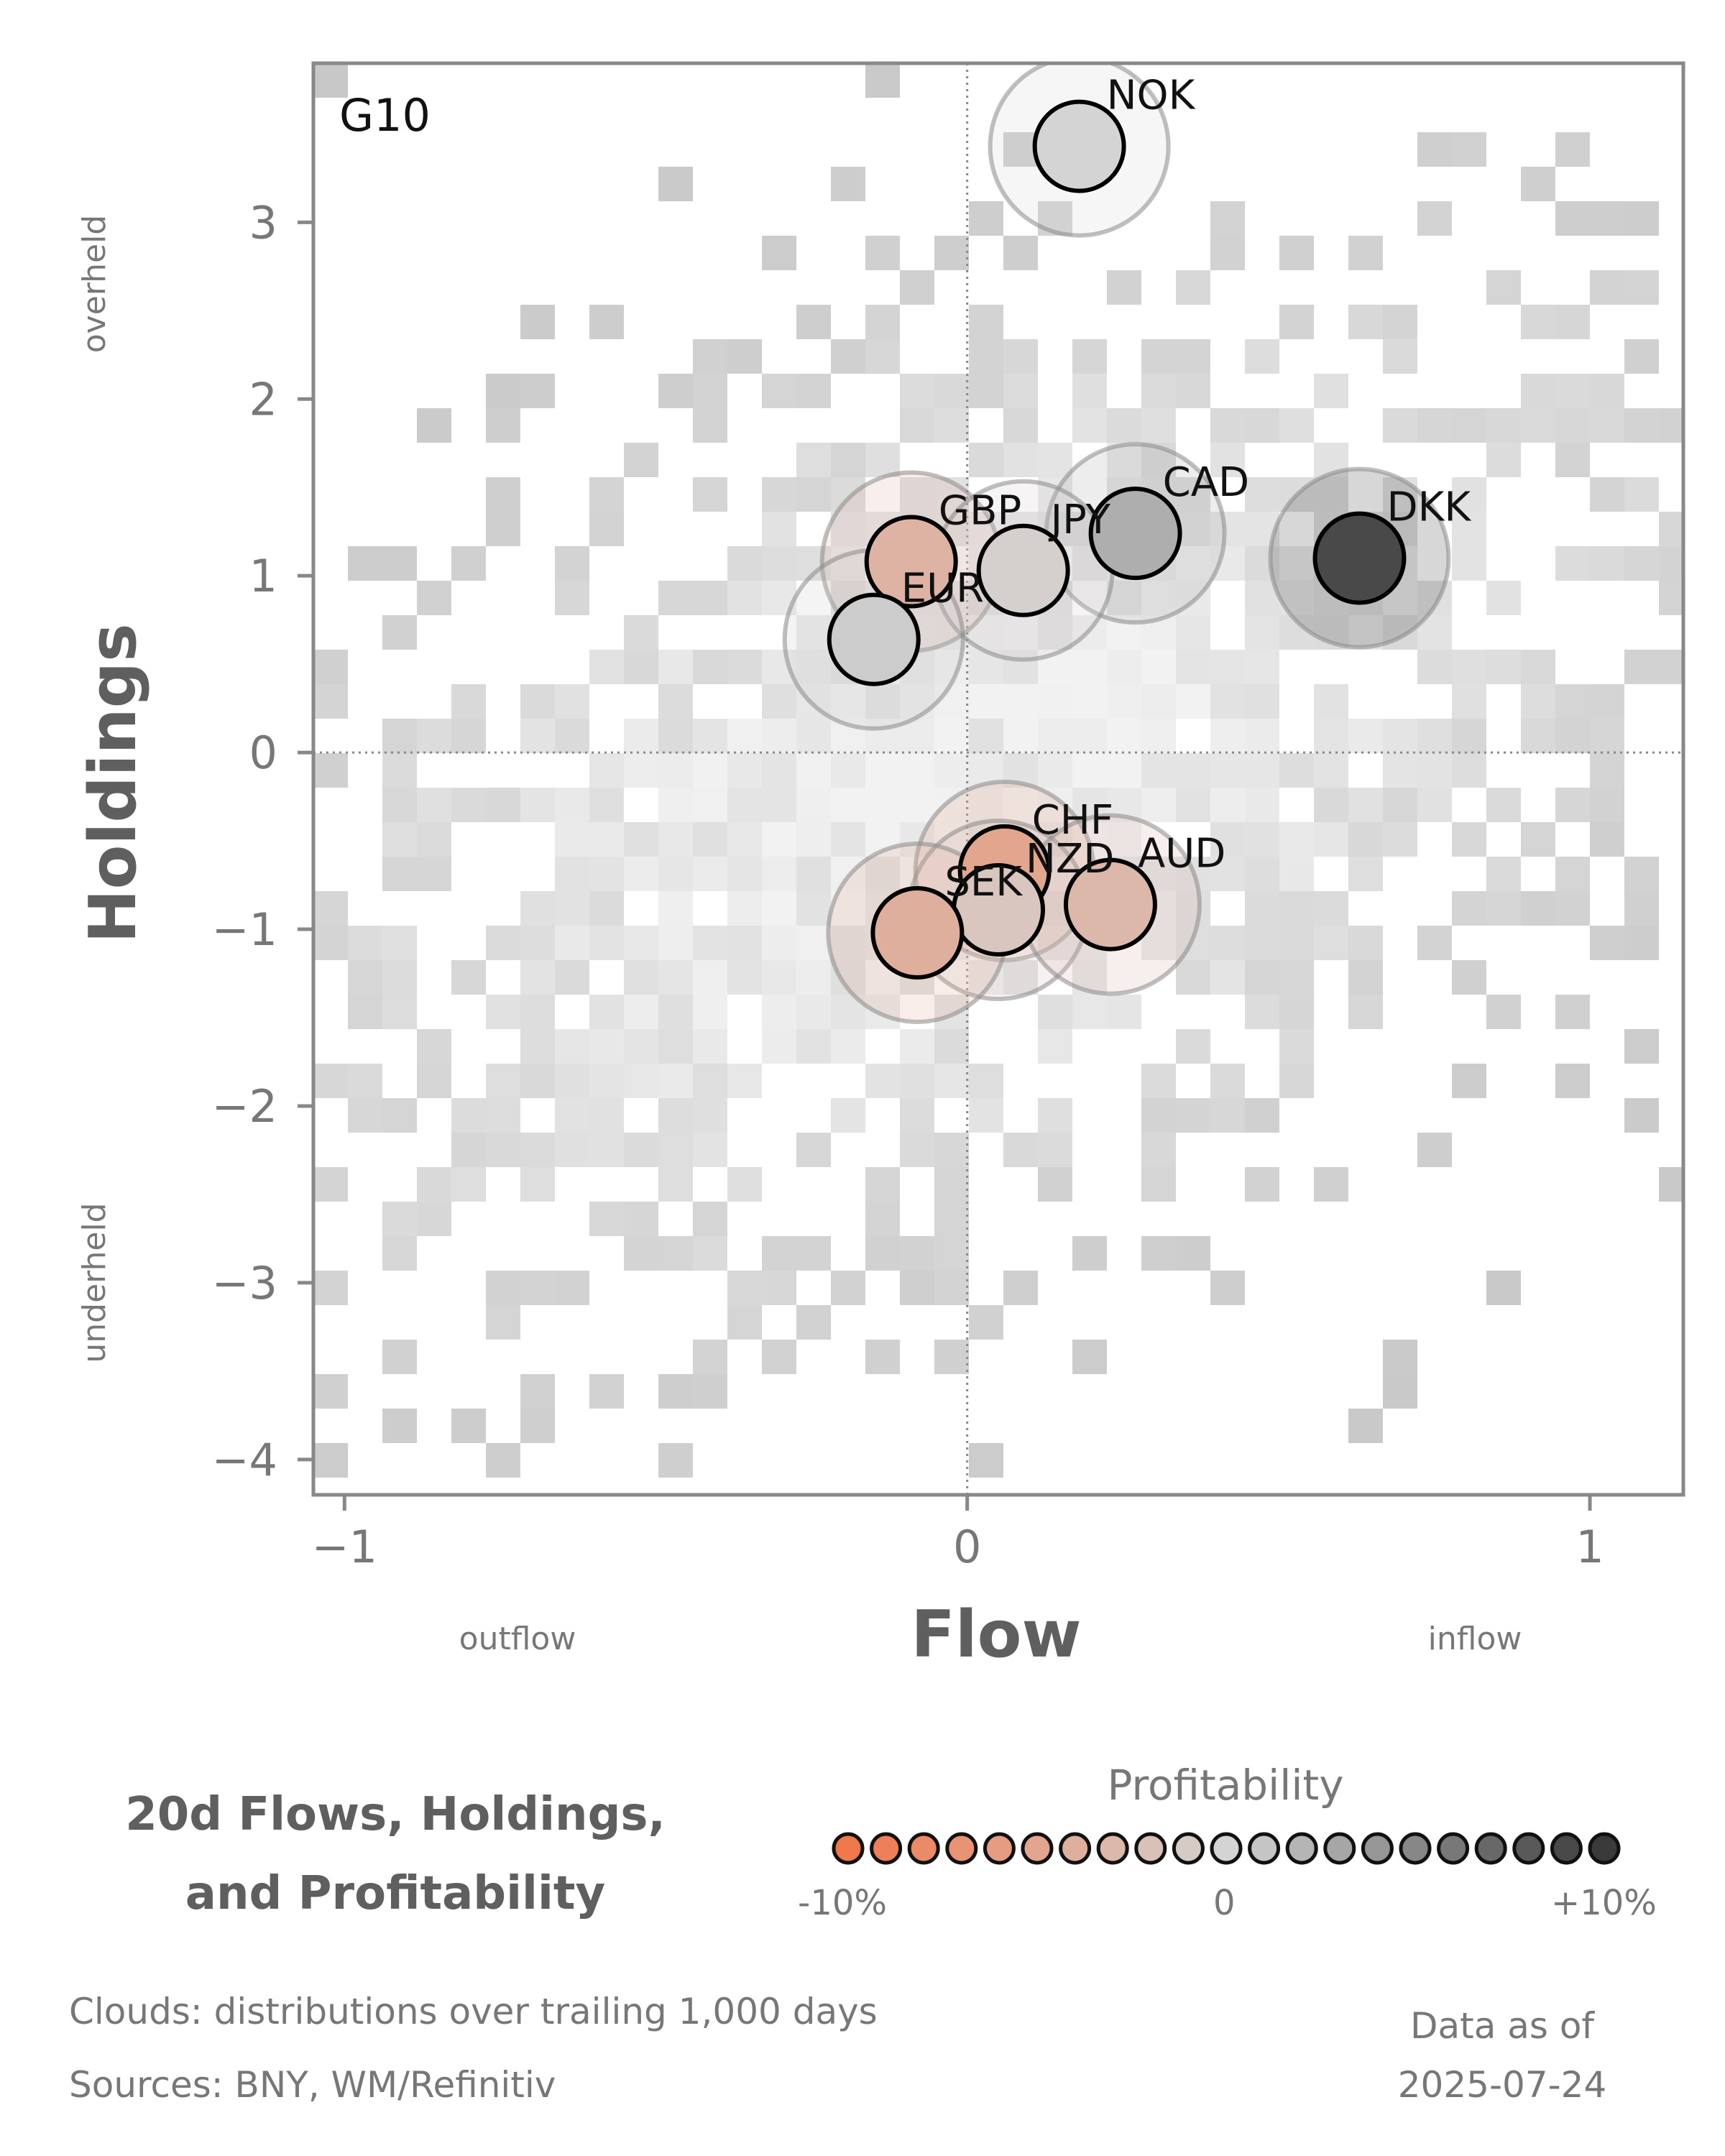 This screenshot has width=1725, height=2156. I want to click on label-sek: SEK, so click(983, 882).